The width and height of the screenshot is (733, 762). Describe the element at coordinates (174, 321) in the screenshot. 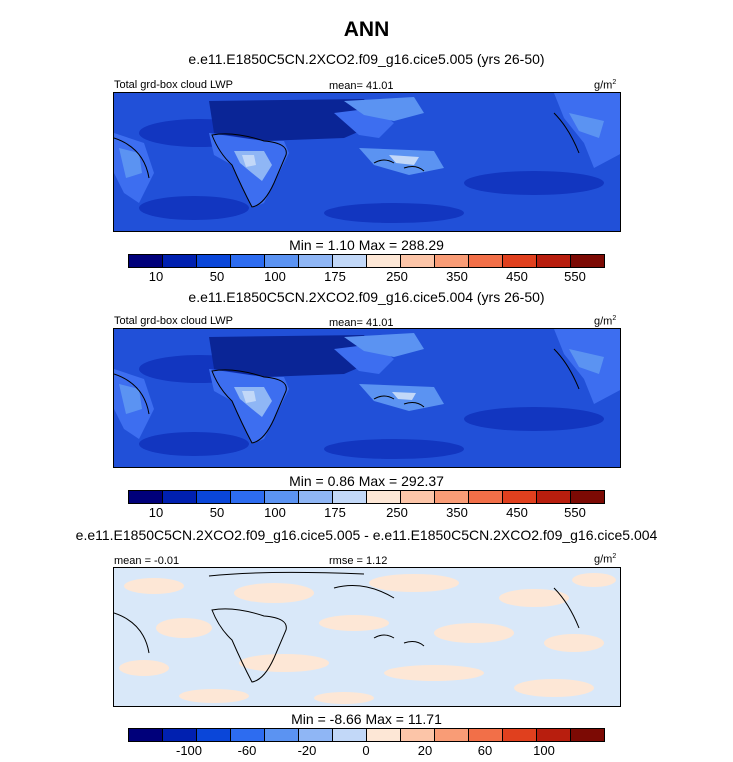

I see `panel-2-variable-label: Total grd-box cloud LWP` at that location.